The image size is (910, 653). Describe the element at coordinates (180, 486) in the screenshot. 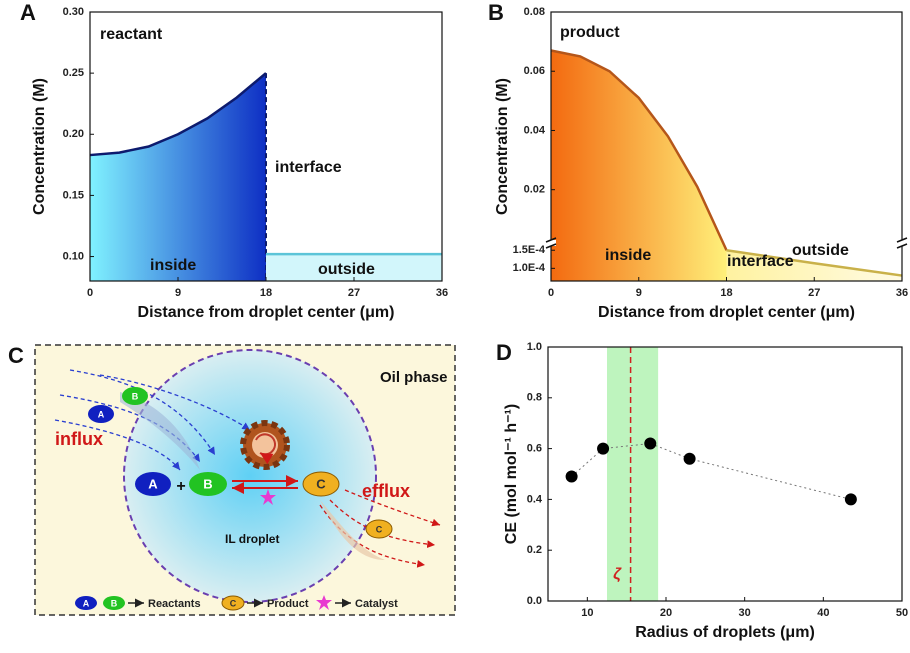

I see `plus: +` at that location.